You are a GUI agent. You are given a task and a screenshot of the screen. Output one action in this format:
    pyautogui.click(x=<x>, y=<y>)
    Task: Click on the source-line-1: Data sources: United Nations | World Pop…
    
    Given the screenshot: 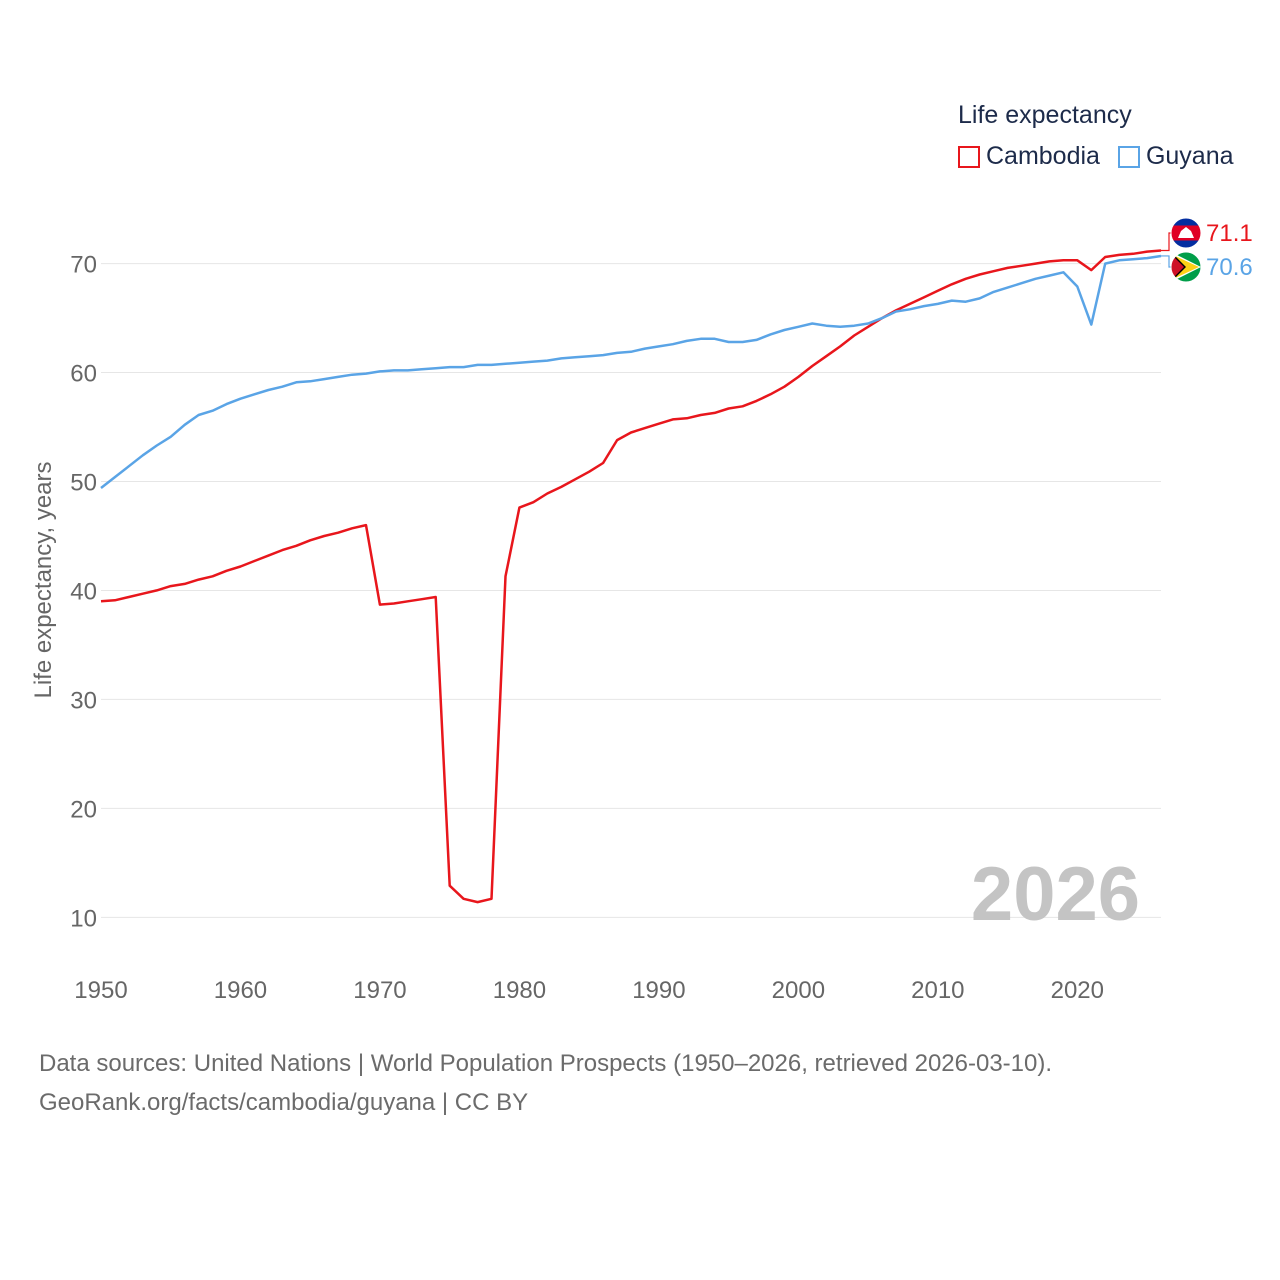 What is the action you would take?
    pyautogui.click(x=546, y=1063)
    